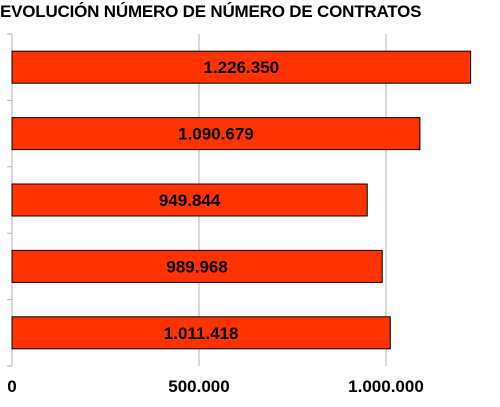 This screenshot has height=407, width=500. I want to click on bar-value-label-4: 1.011.418, so click(201, 333).